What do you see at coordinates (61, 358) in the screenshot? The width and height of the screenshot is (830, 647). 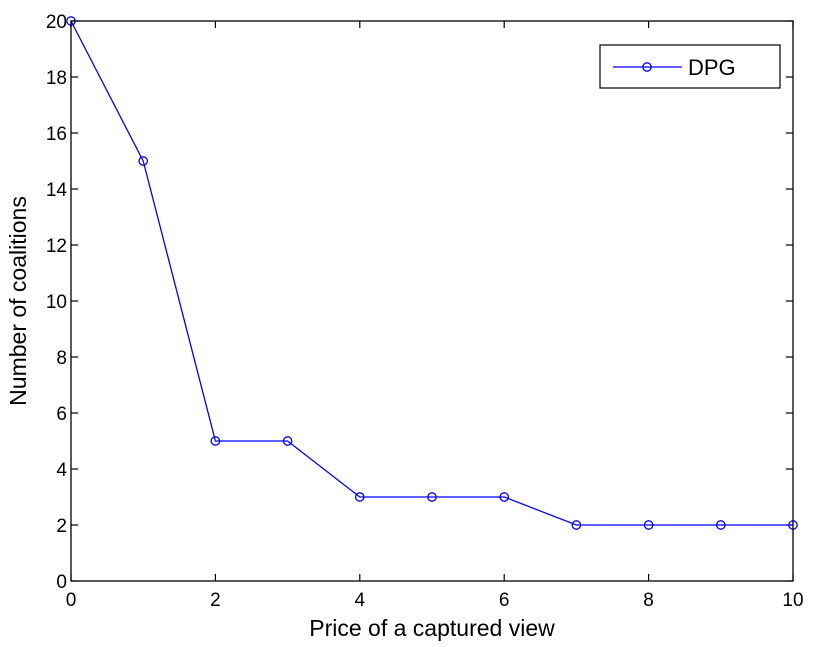 I see `y-tick-label: 8` at bounding box center [61, 358].